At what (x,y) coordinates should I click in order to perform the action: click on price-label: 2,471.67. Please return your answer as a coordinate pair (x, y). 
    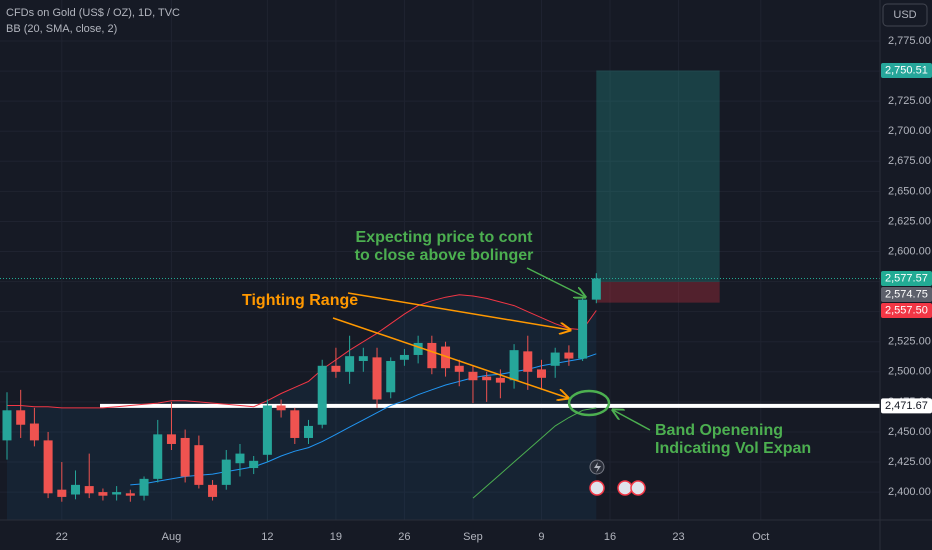
    Looking at the image, I should click on (906, 406).